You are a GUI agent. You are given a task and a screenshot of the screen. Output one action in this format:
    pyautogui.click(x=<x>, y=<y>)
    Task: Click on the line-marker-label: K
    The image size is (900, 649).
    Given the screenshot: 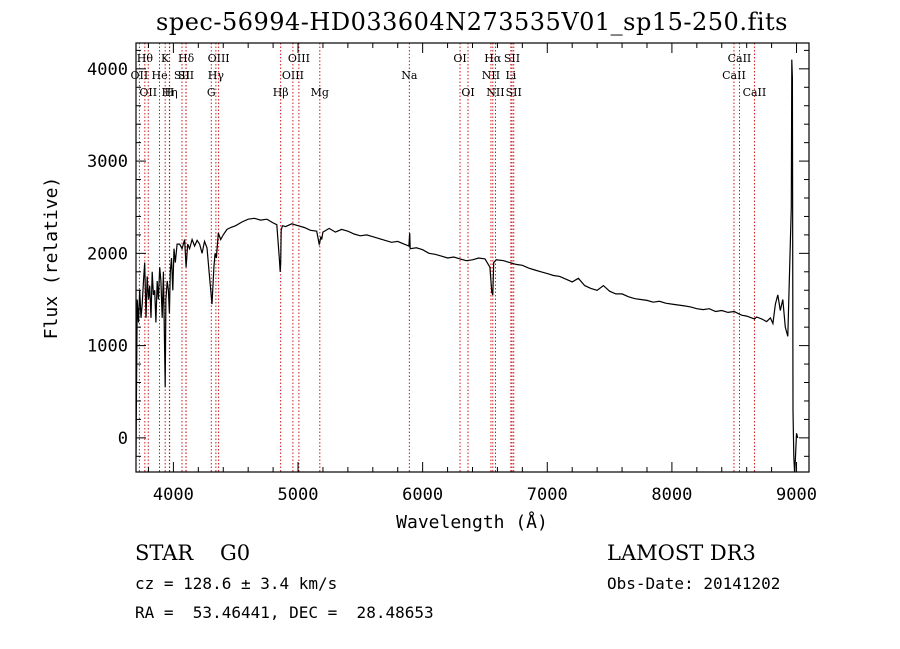 What is the action you would take?
    pyautogui.click(x=165, y=58)
    